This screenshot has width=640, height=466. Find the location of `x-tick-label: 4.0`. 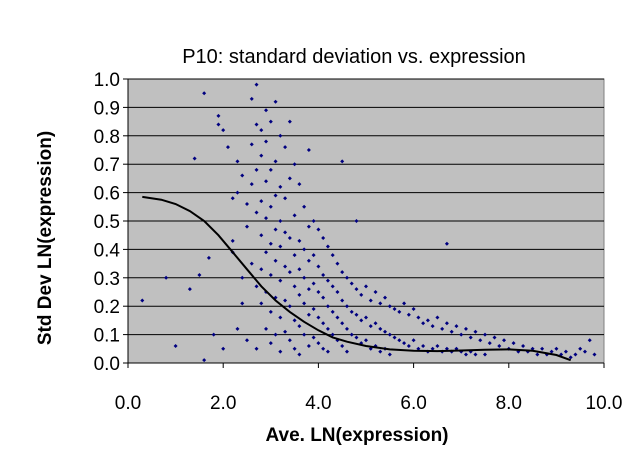

x-tick-label: 4.0 is located at coordinates (318, 403).